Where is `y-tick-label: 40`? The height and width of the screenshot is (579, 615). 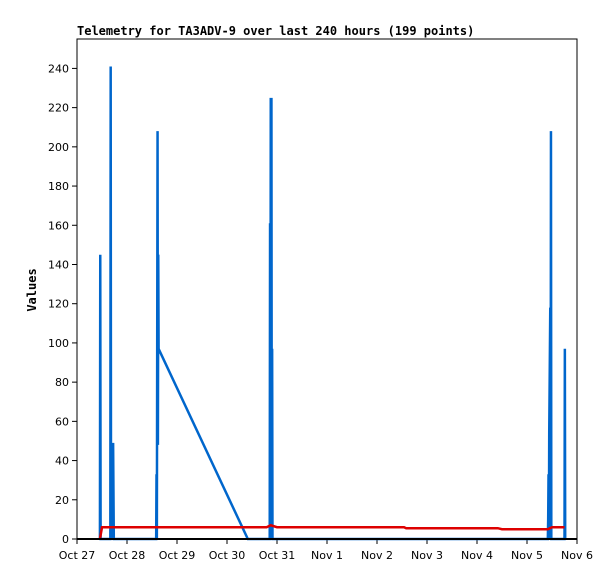 y-tick-label: 40 is located at coordinates (62, 461).